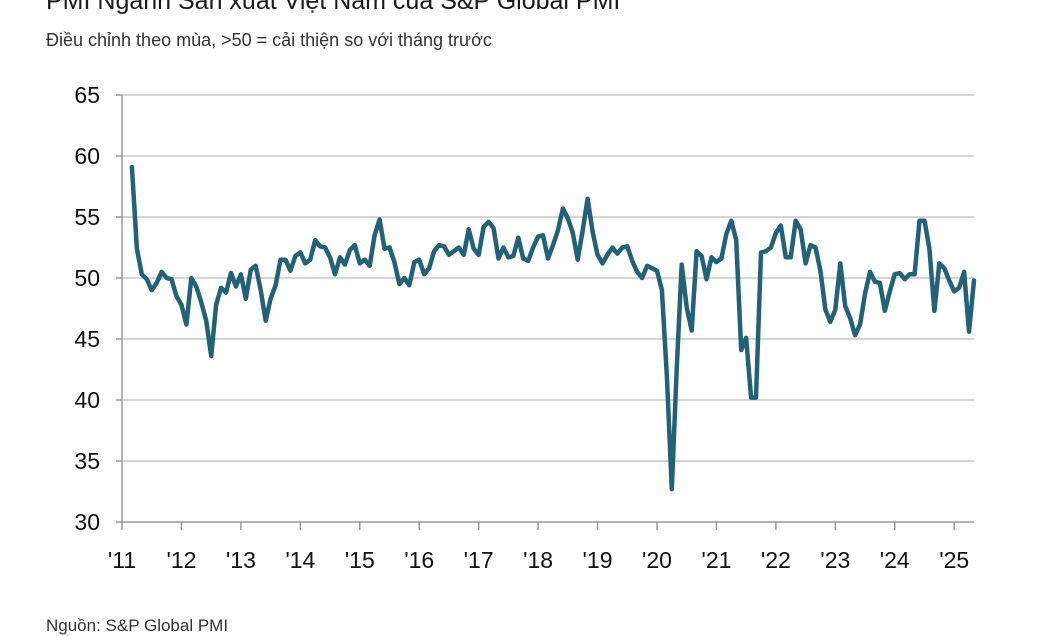 The image size is (1050, 636). What do you see at coordinates (87, 308) in the screenshot?
I see `y-tick-labels: 30 35 40 45 50 55 60 65` at bounding box center [87, 308].